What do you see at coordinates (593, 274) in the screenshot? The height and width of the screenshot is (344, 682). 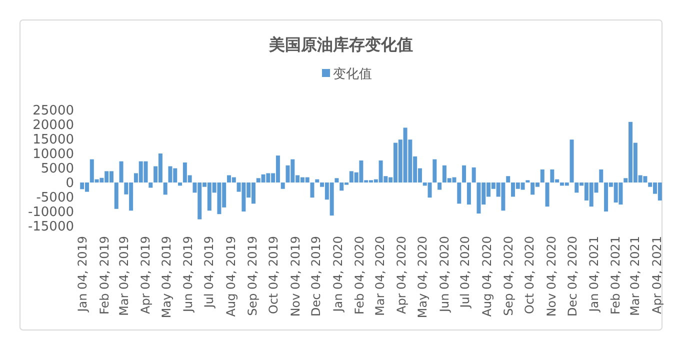 I see `x-tick-label: Jan 04, 2021` at bounding box center [593, 274].